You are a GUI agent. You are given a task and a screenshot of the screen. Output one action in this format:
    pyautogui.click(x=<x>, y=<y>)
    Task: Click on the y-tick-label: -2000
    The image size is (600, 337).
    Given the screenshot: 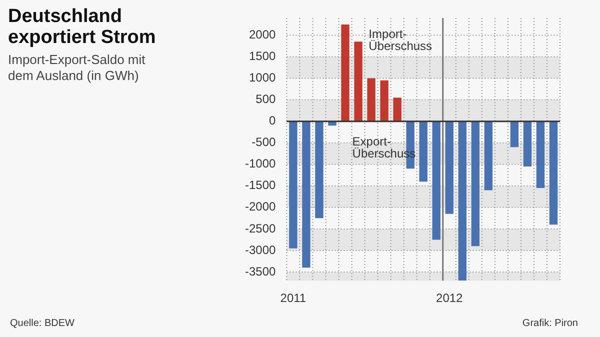 What is the action you would take?
    pyautogui.click(x=260, y=207)
    